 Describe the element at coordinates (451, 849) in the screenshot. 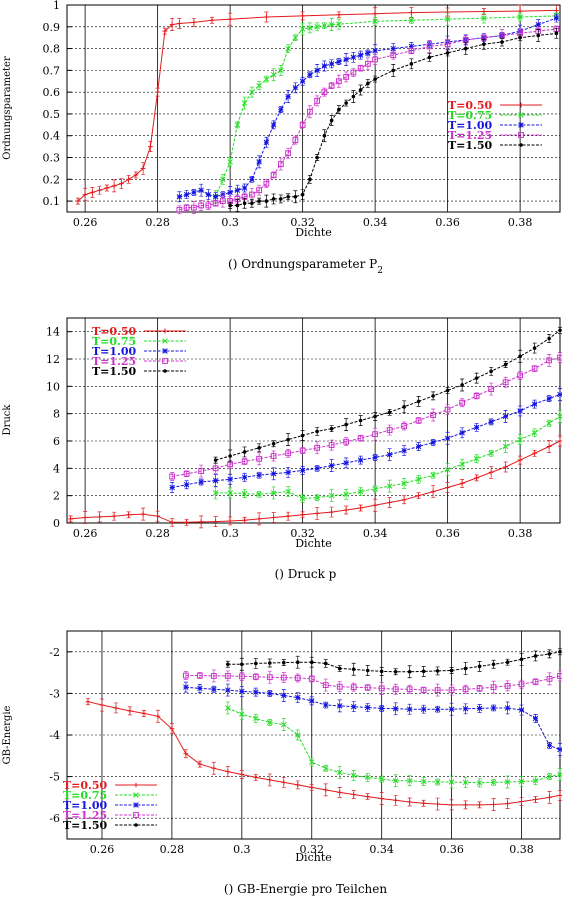

I see `x-tick-label: 0.36` at that location.